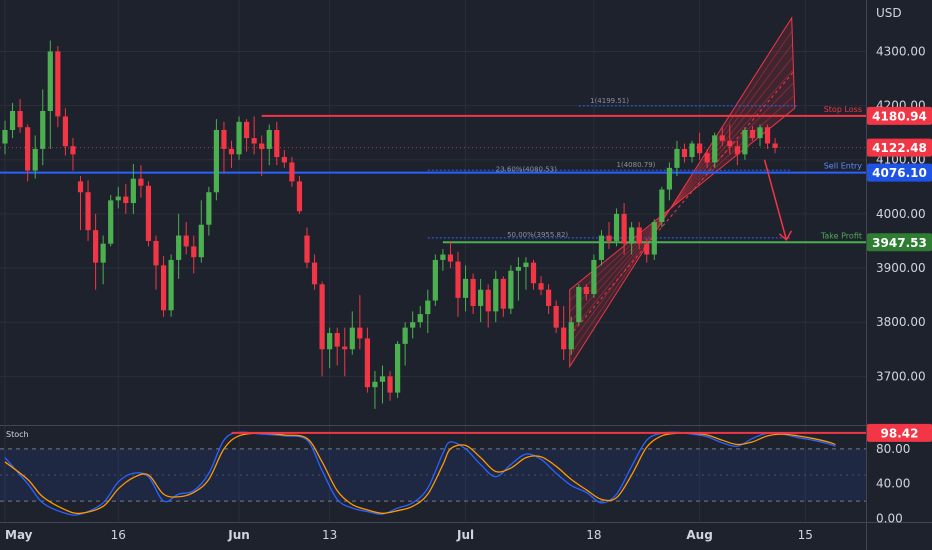  I want to click on stoch-tick-label: 80.00, so click(893, 449).